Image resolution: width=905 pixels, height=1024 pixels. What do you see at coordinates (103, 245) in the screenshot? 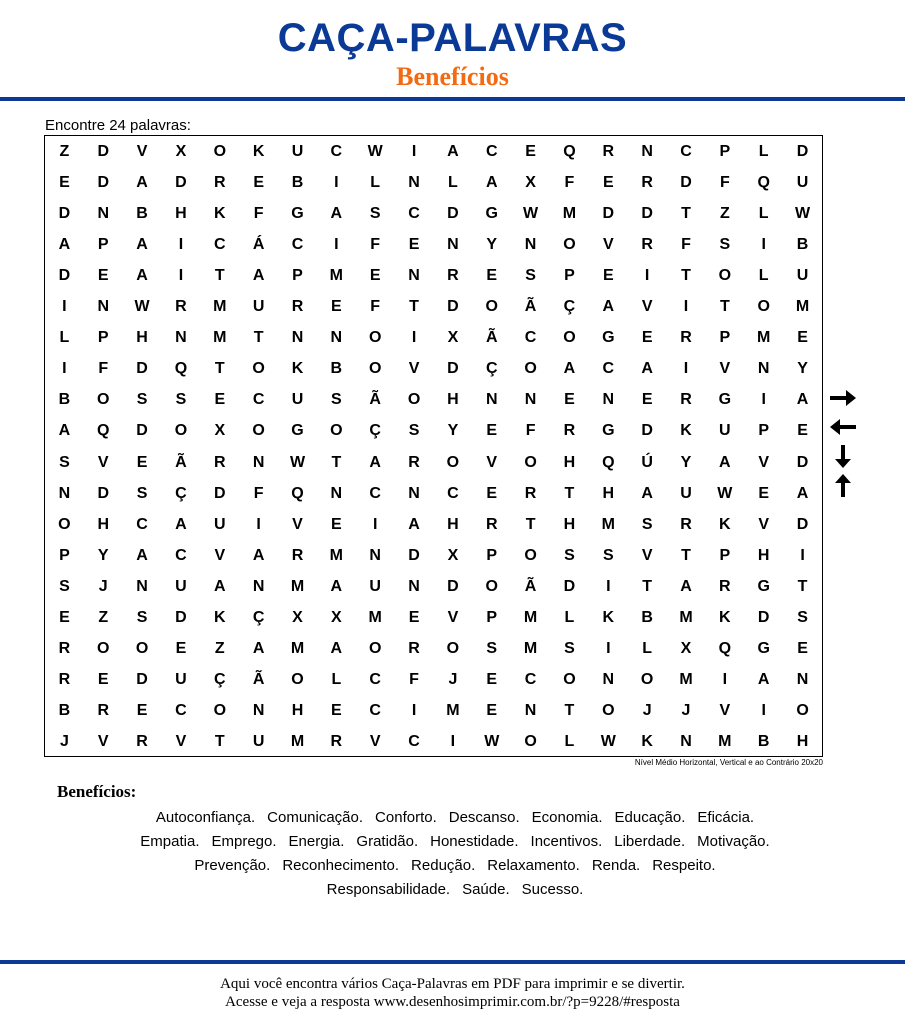
I see `grid-cell: P` at bounding box center [103, 245].